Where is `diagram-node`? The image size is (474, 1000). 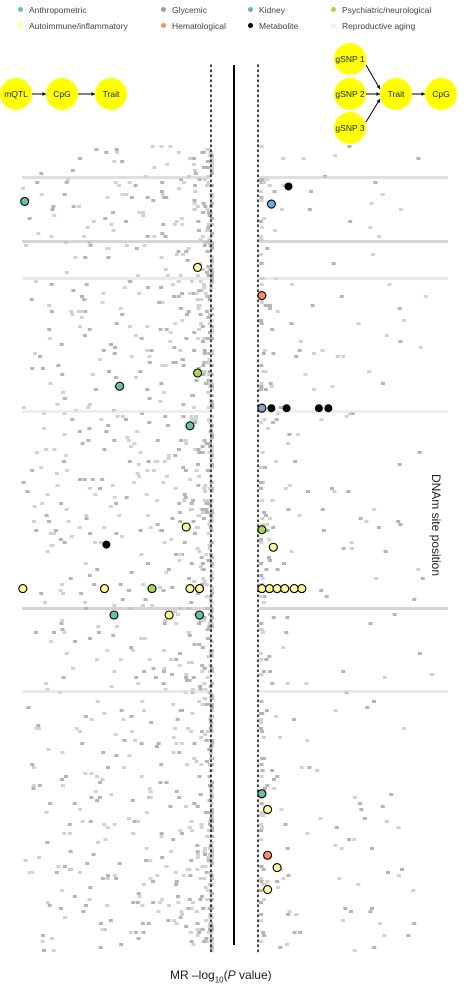 diagram-node is located at coordinates (441, 94).